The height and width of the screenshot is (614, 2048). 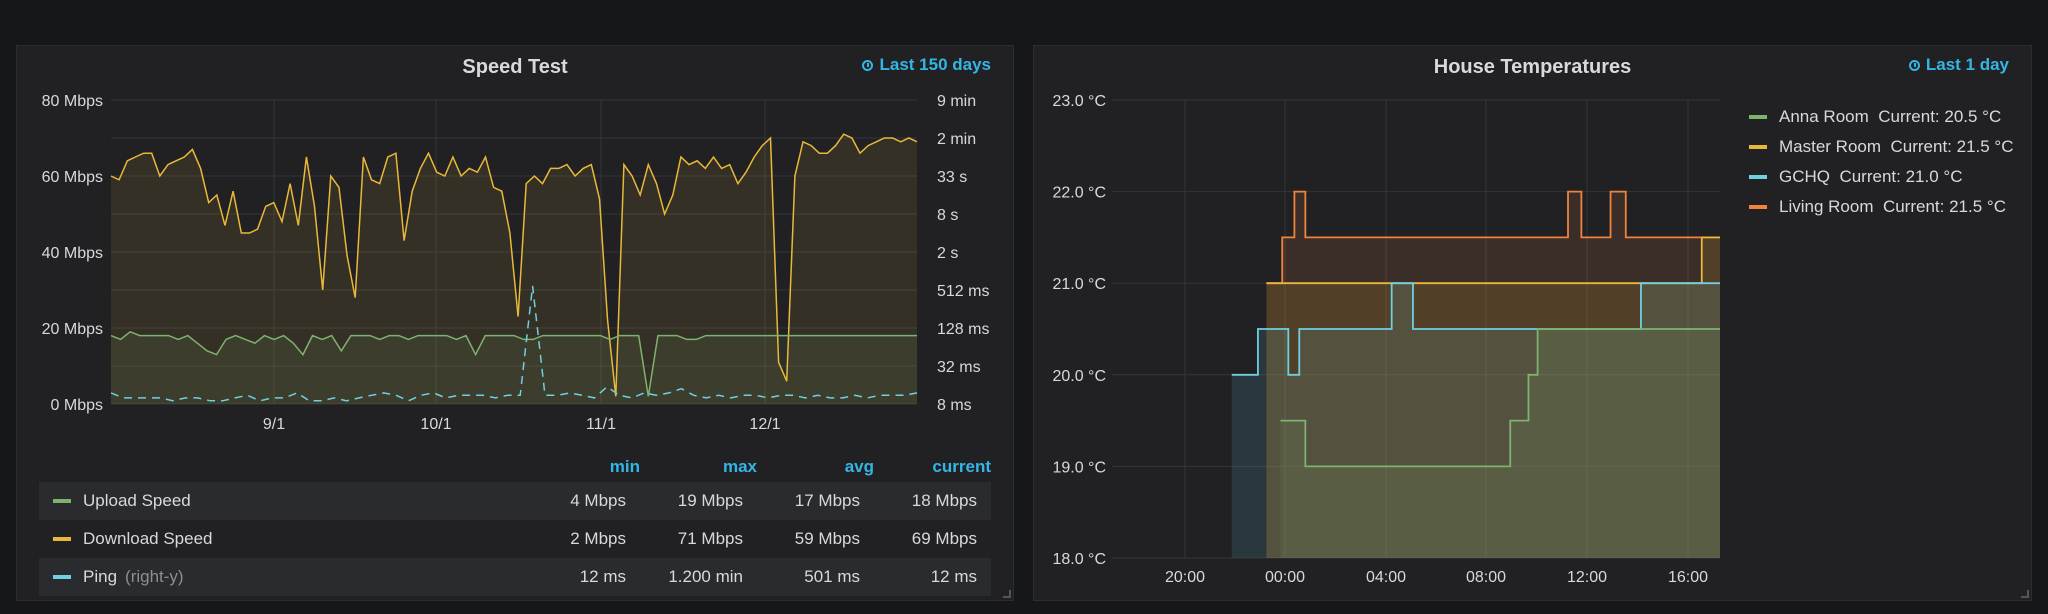 What do you see at coordinates (739, 466) in the screenshot?
I see `legend-header-max: max` at bounding box center [739, 466].